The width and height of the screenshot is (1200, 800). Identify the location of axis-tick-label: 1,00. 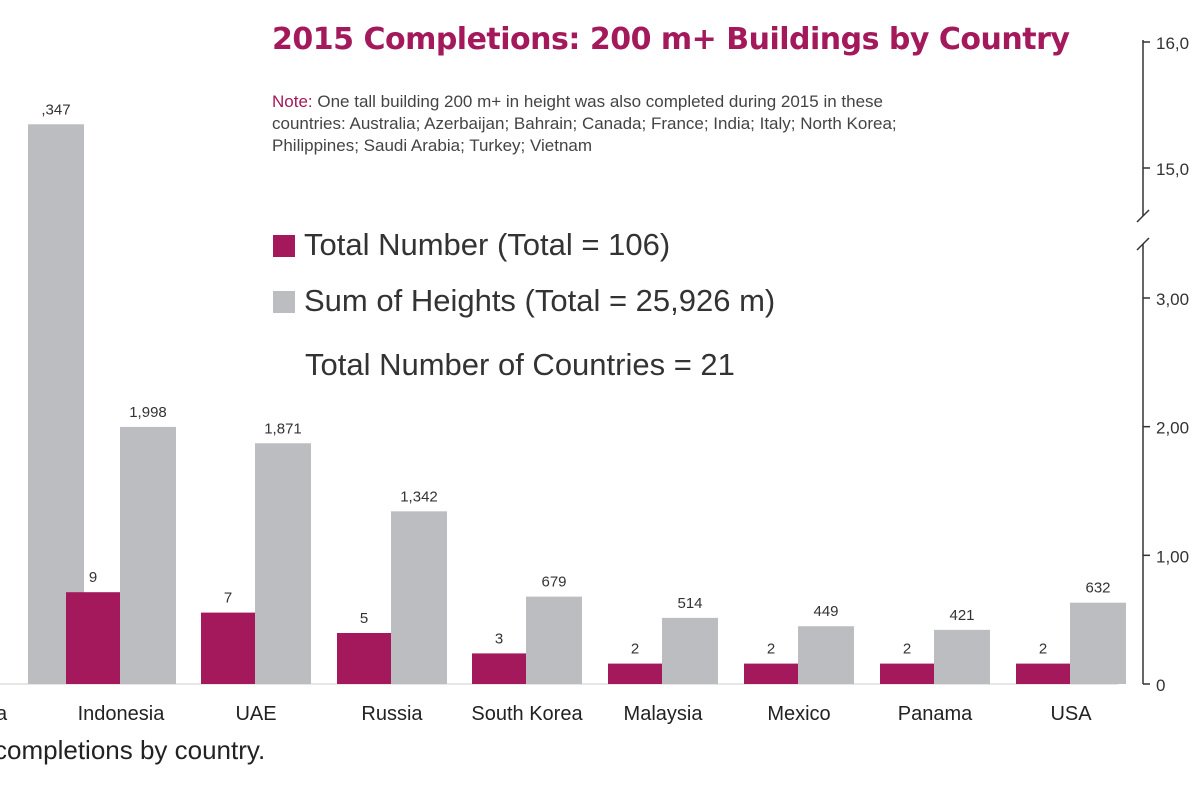
(1172, 556).